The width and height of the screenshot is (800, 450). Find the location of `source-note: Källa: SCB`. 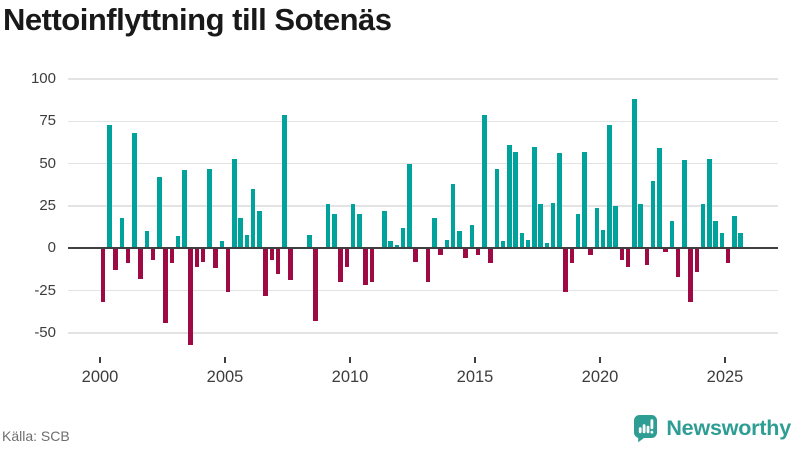

source-note: Källa: SCB is located at coordinates (36, 436).